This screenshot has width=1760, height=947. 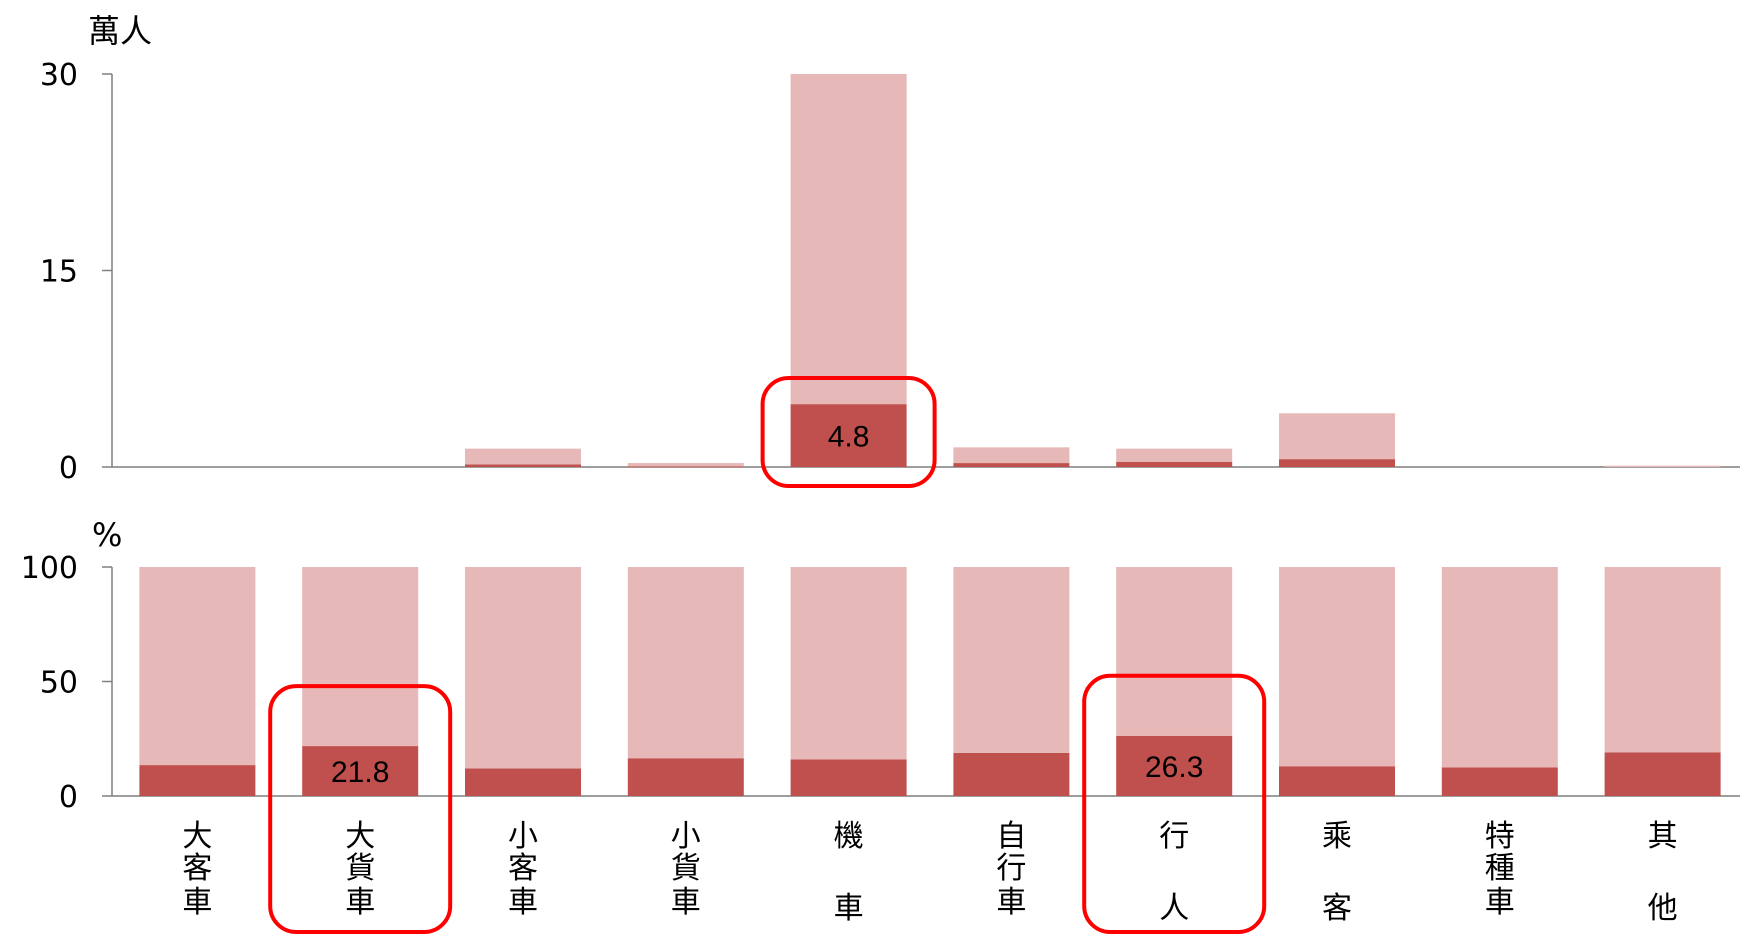 I want to click on data-label: 26.3, so click(x=1174, y=767).